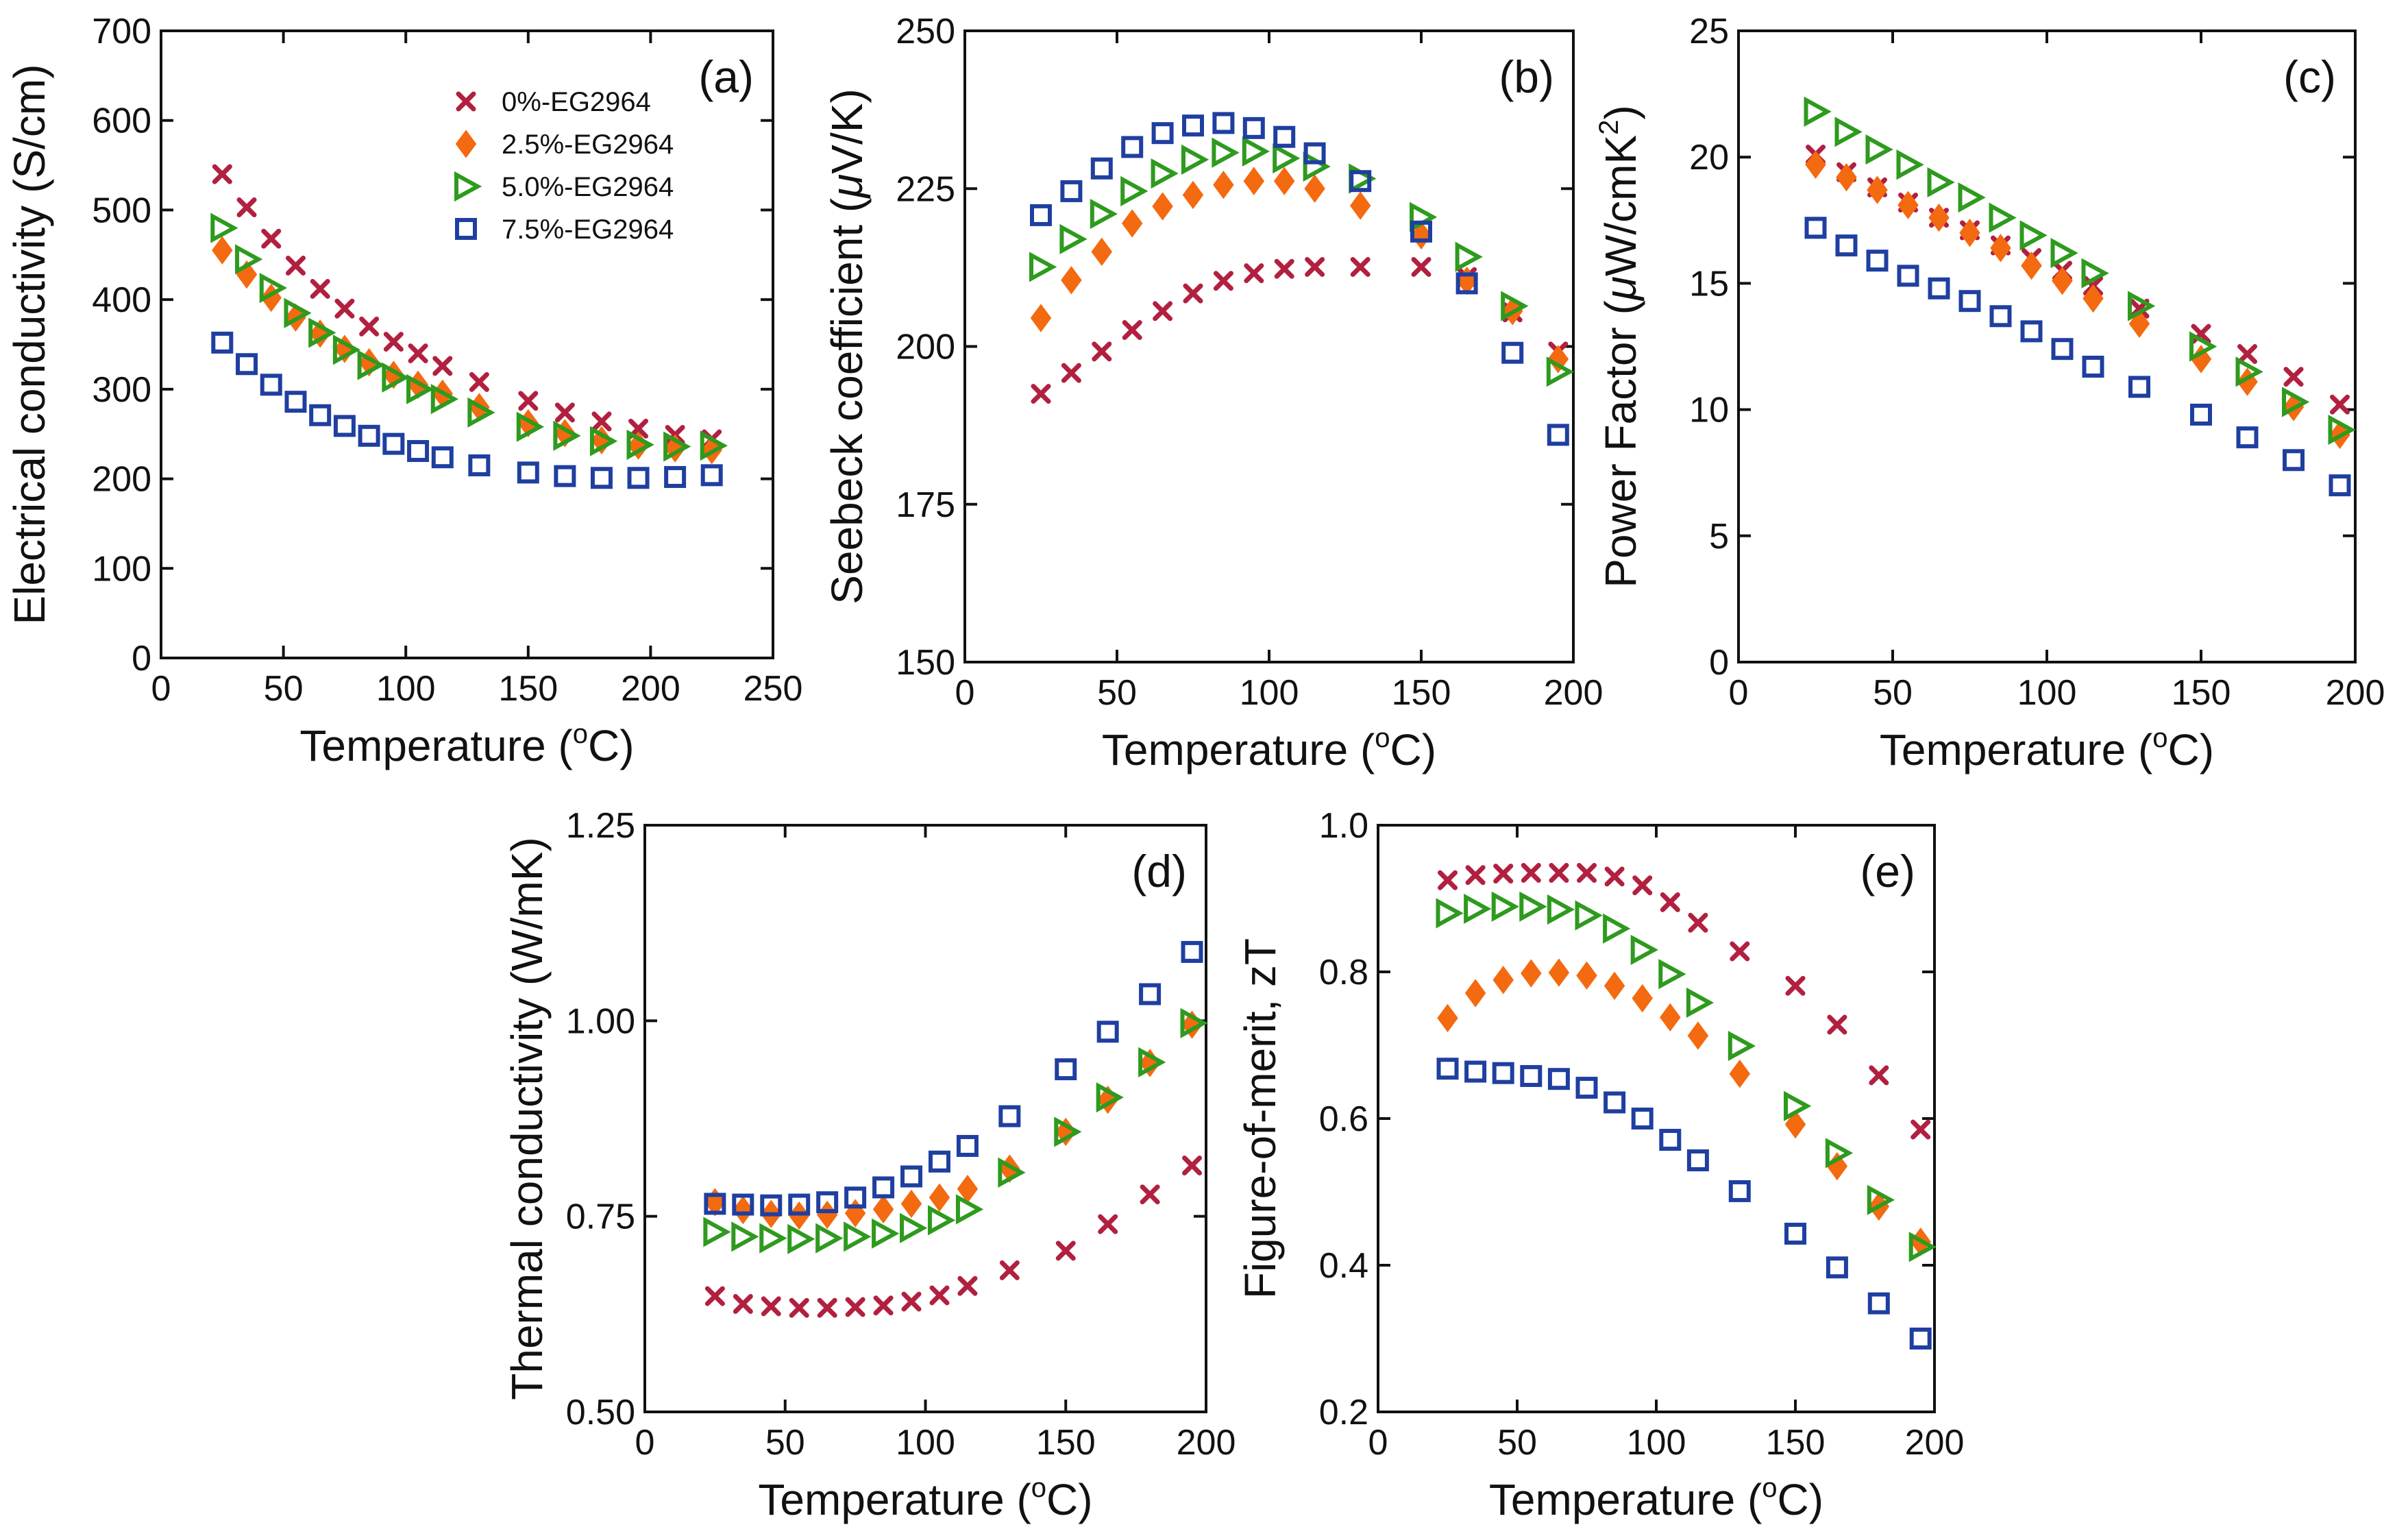  What do you see at coordinates (600, 826) in the screenshot?
I see `y-tick-label: 1.25` at bounding box center [600, 826].